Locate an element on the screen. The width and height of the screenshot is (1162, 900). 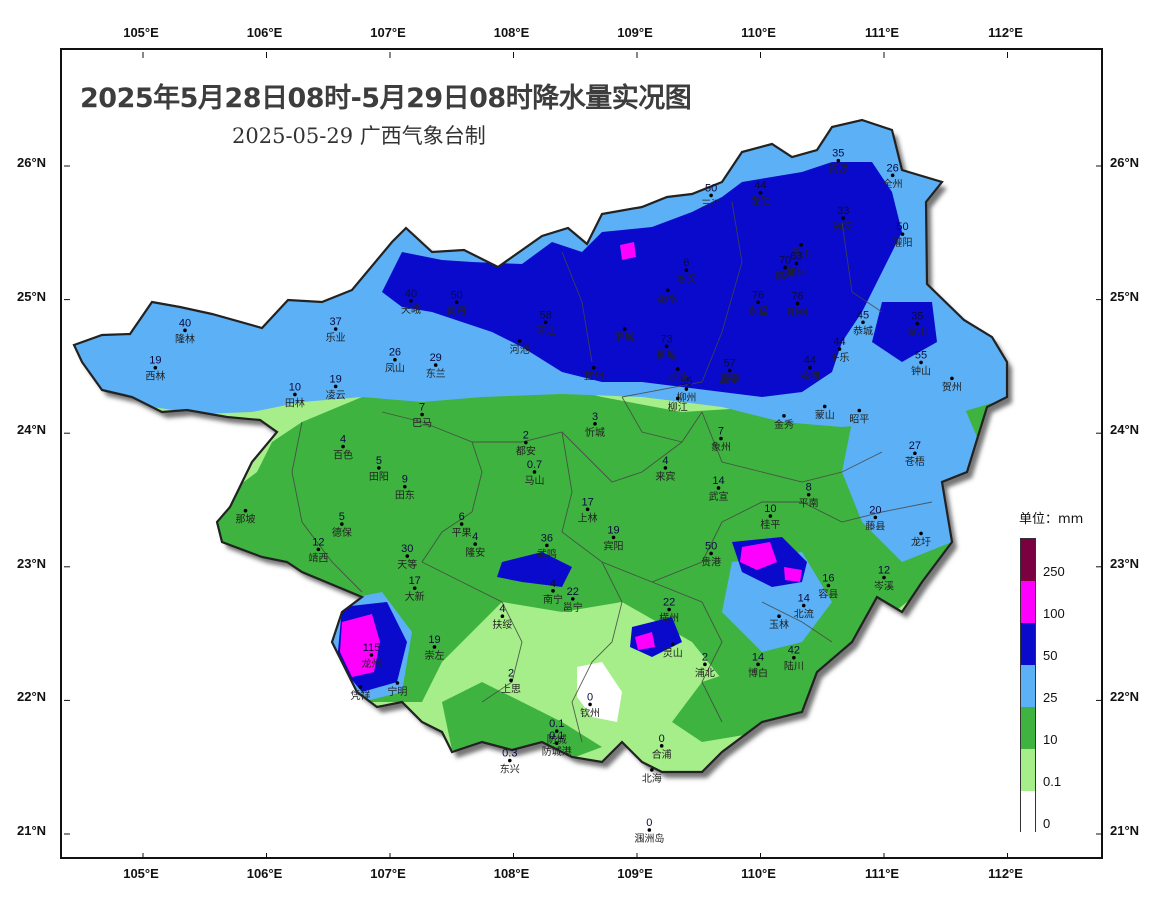
station-value: 40 is located at coordinates (411, 294).